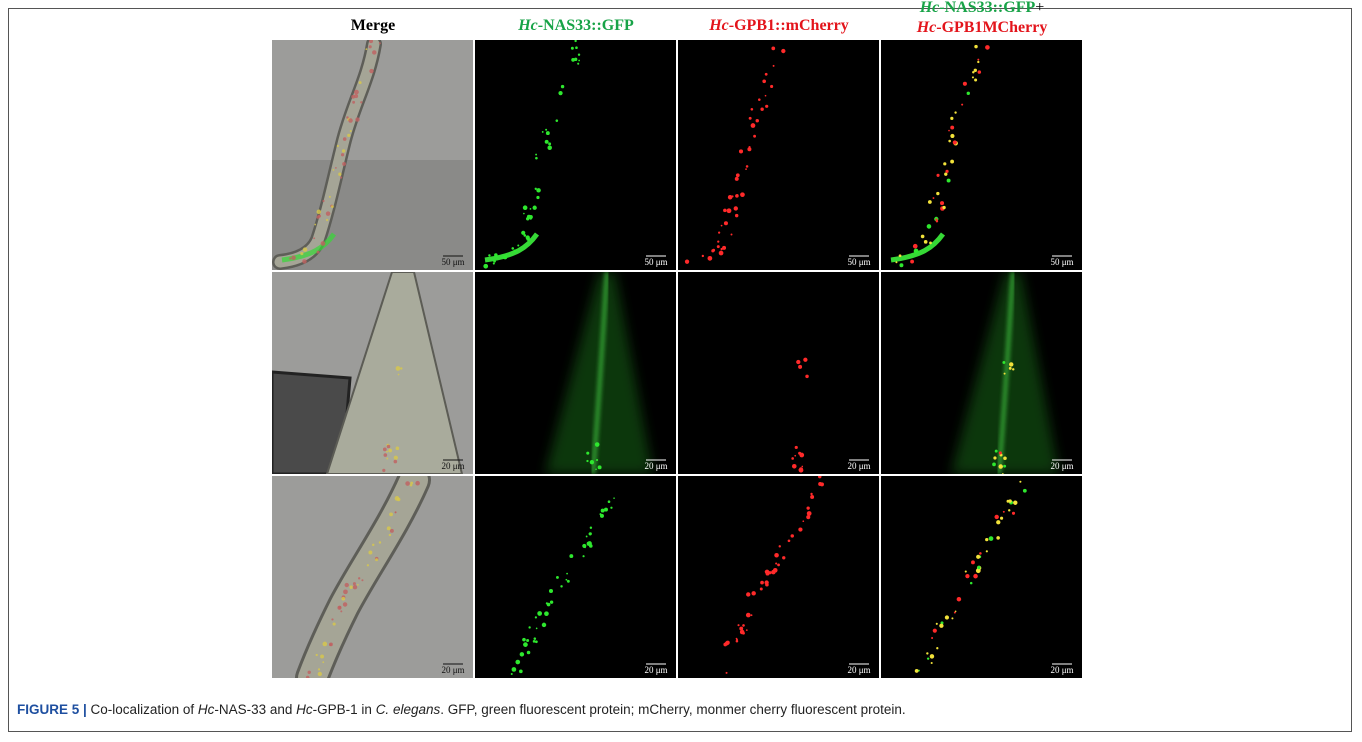 This screenshot has height=742, width=1362. I want to click on scale-bar-label: 50 μm, so click(655, 262).